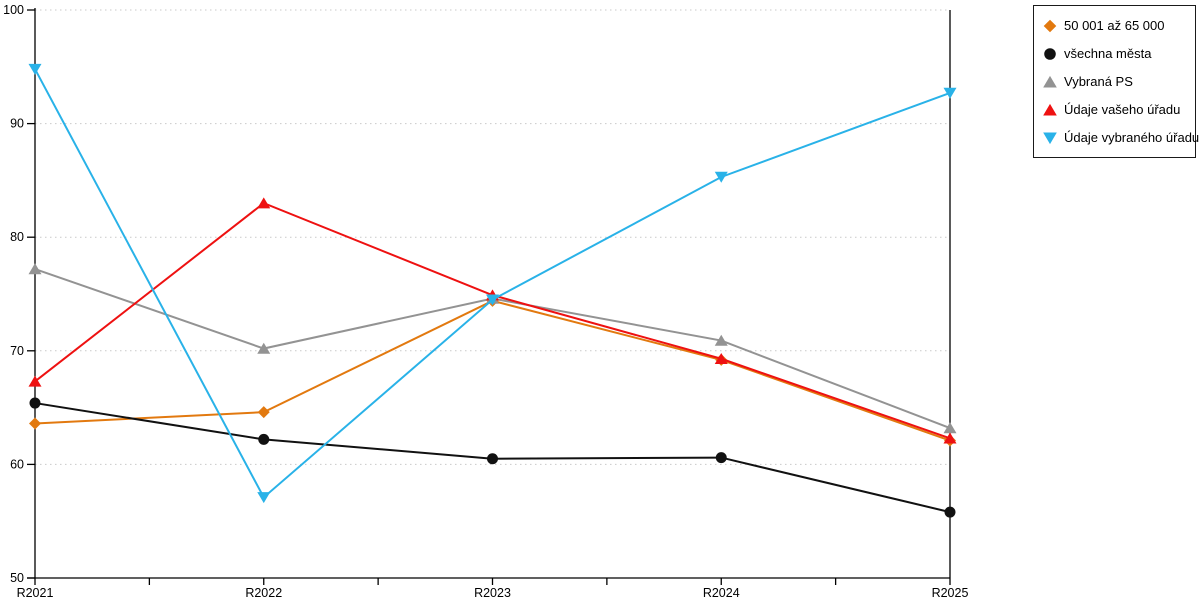 The image size is (1200, 600). I want to click on legend-item-label: Údaje vybraného úřadu, so click(1132, 137).